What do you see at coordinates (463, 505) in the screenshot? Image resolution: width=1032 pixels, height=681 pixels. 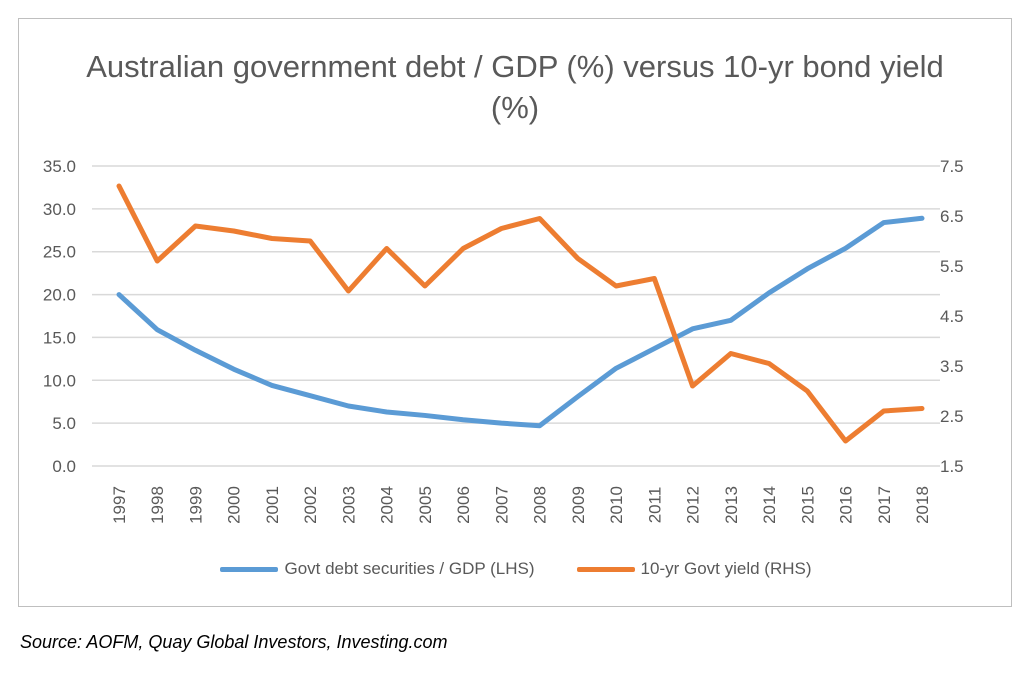 I see `x-tick-label: 2006` at bounding box center [463, 505].